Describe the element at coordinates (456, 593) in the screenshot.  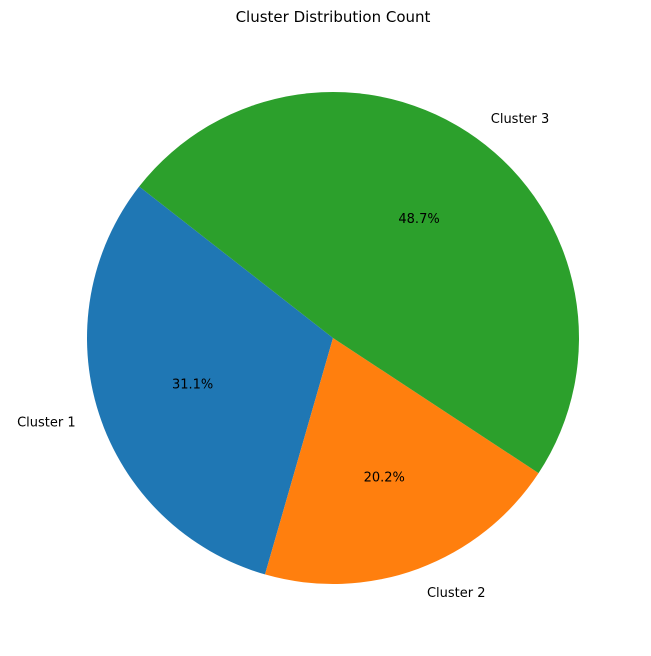
I see `slice-label-2: Cluster 2` at that location.